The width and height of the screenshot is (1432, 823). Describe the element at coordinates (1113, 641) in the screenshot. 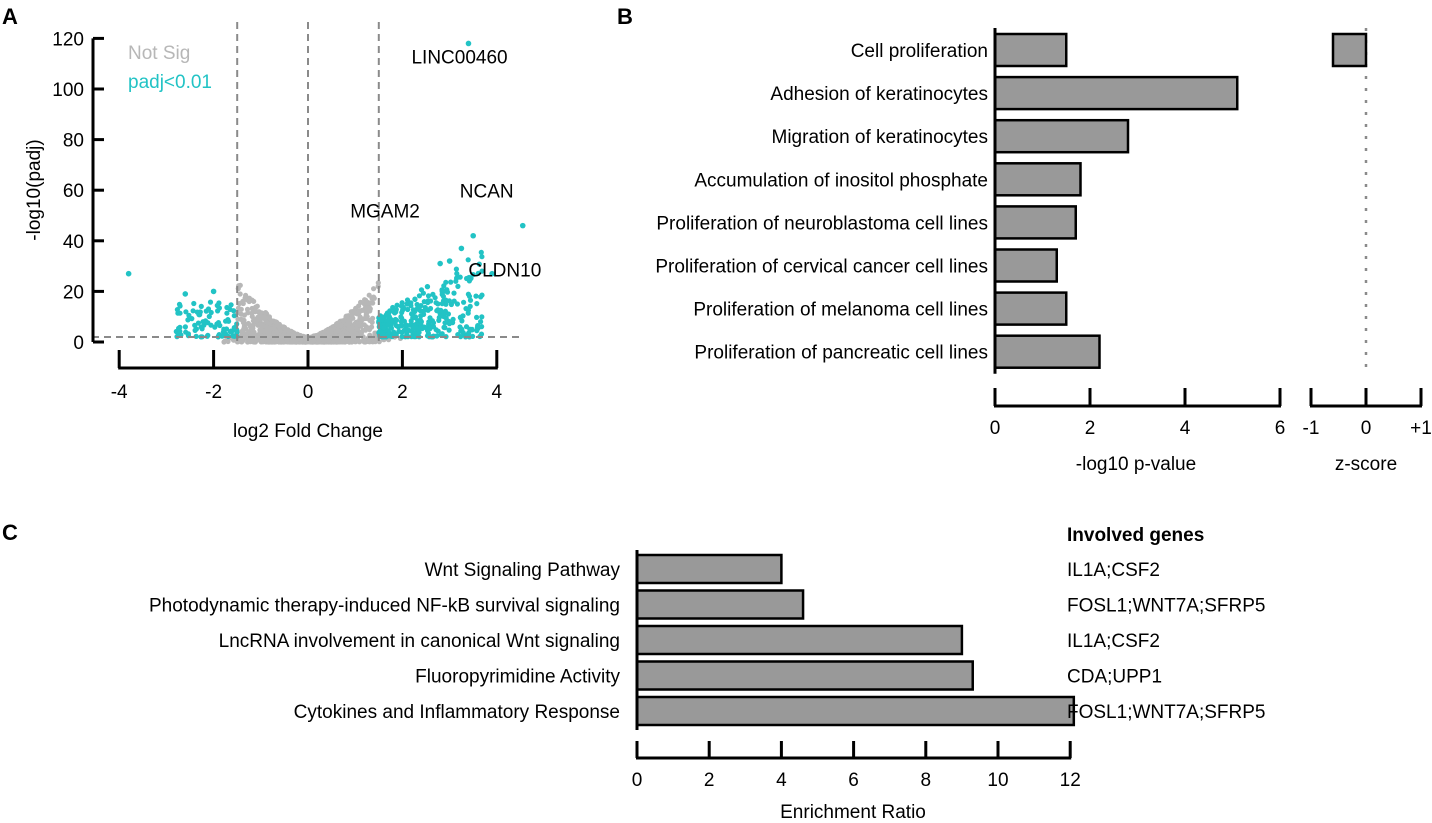

I see `involved-genes-row: IL1A;CSF2` at that location.